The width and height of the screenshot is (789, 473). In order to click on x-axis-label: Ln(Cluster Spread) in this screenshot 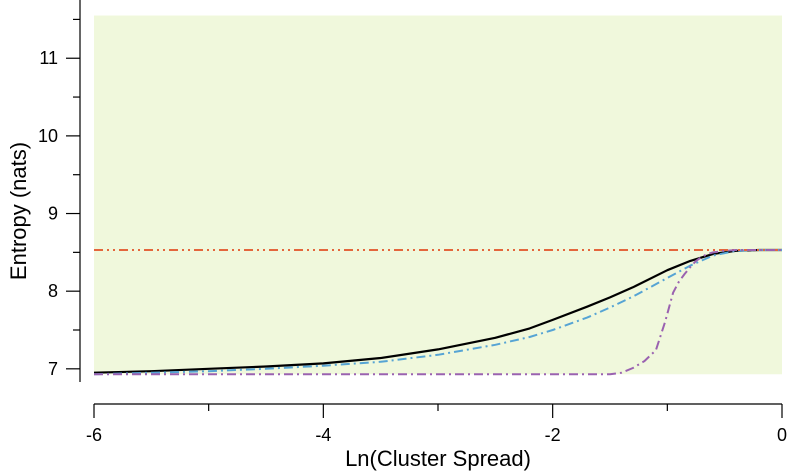, I will do `click(438, 458)`.